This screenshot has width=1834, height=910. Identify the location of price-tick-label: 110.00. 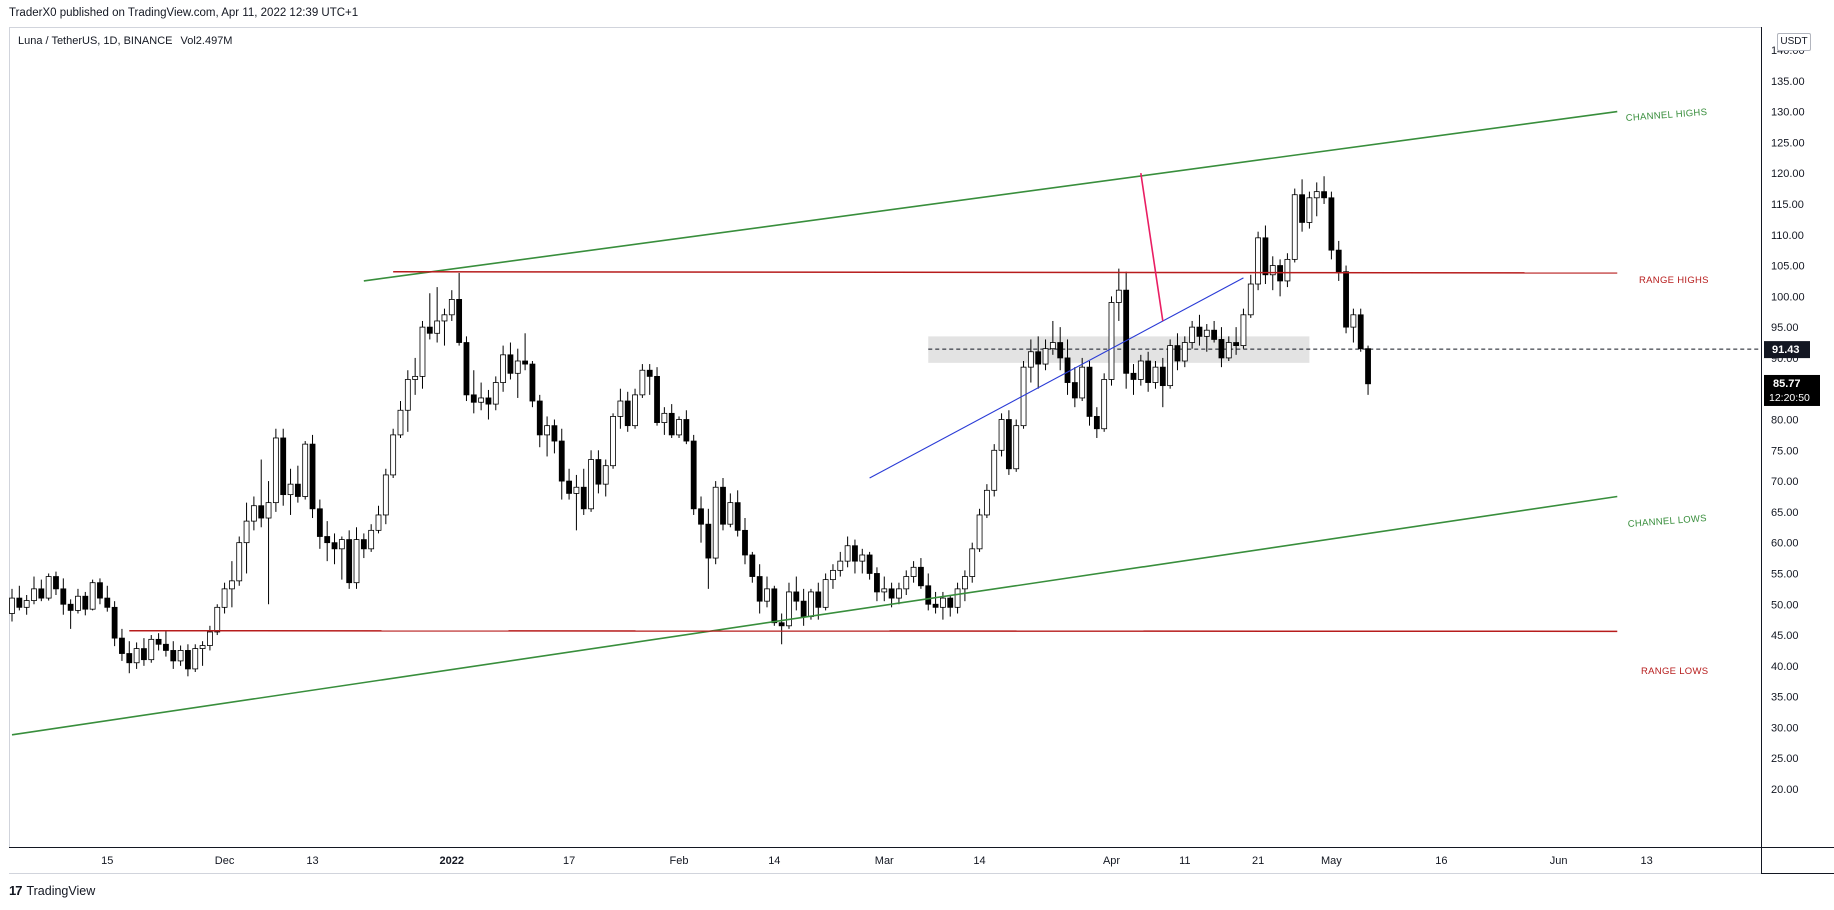
(1787, 236).